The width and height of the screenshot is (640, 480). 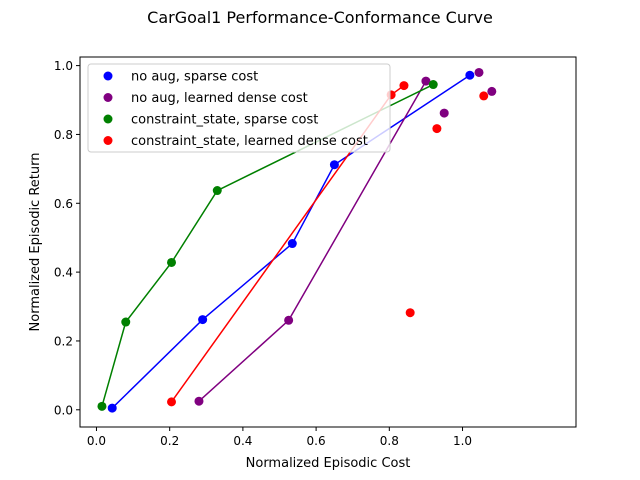 What do you see at coordinates (320, 17) in the screenshot?
I see `chart-title: CarGoal1 Performance-Conformance Curve` at bounding box center [320, 17].